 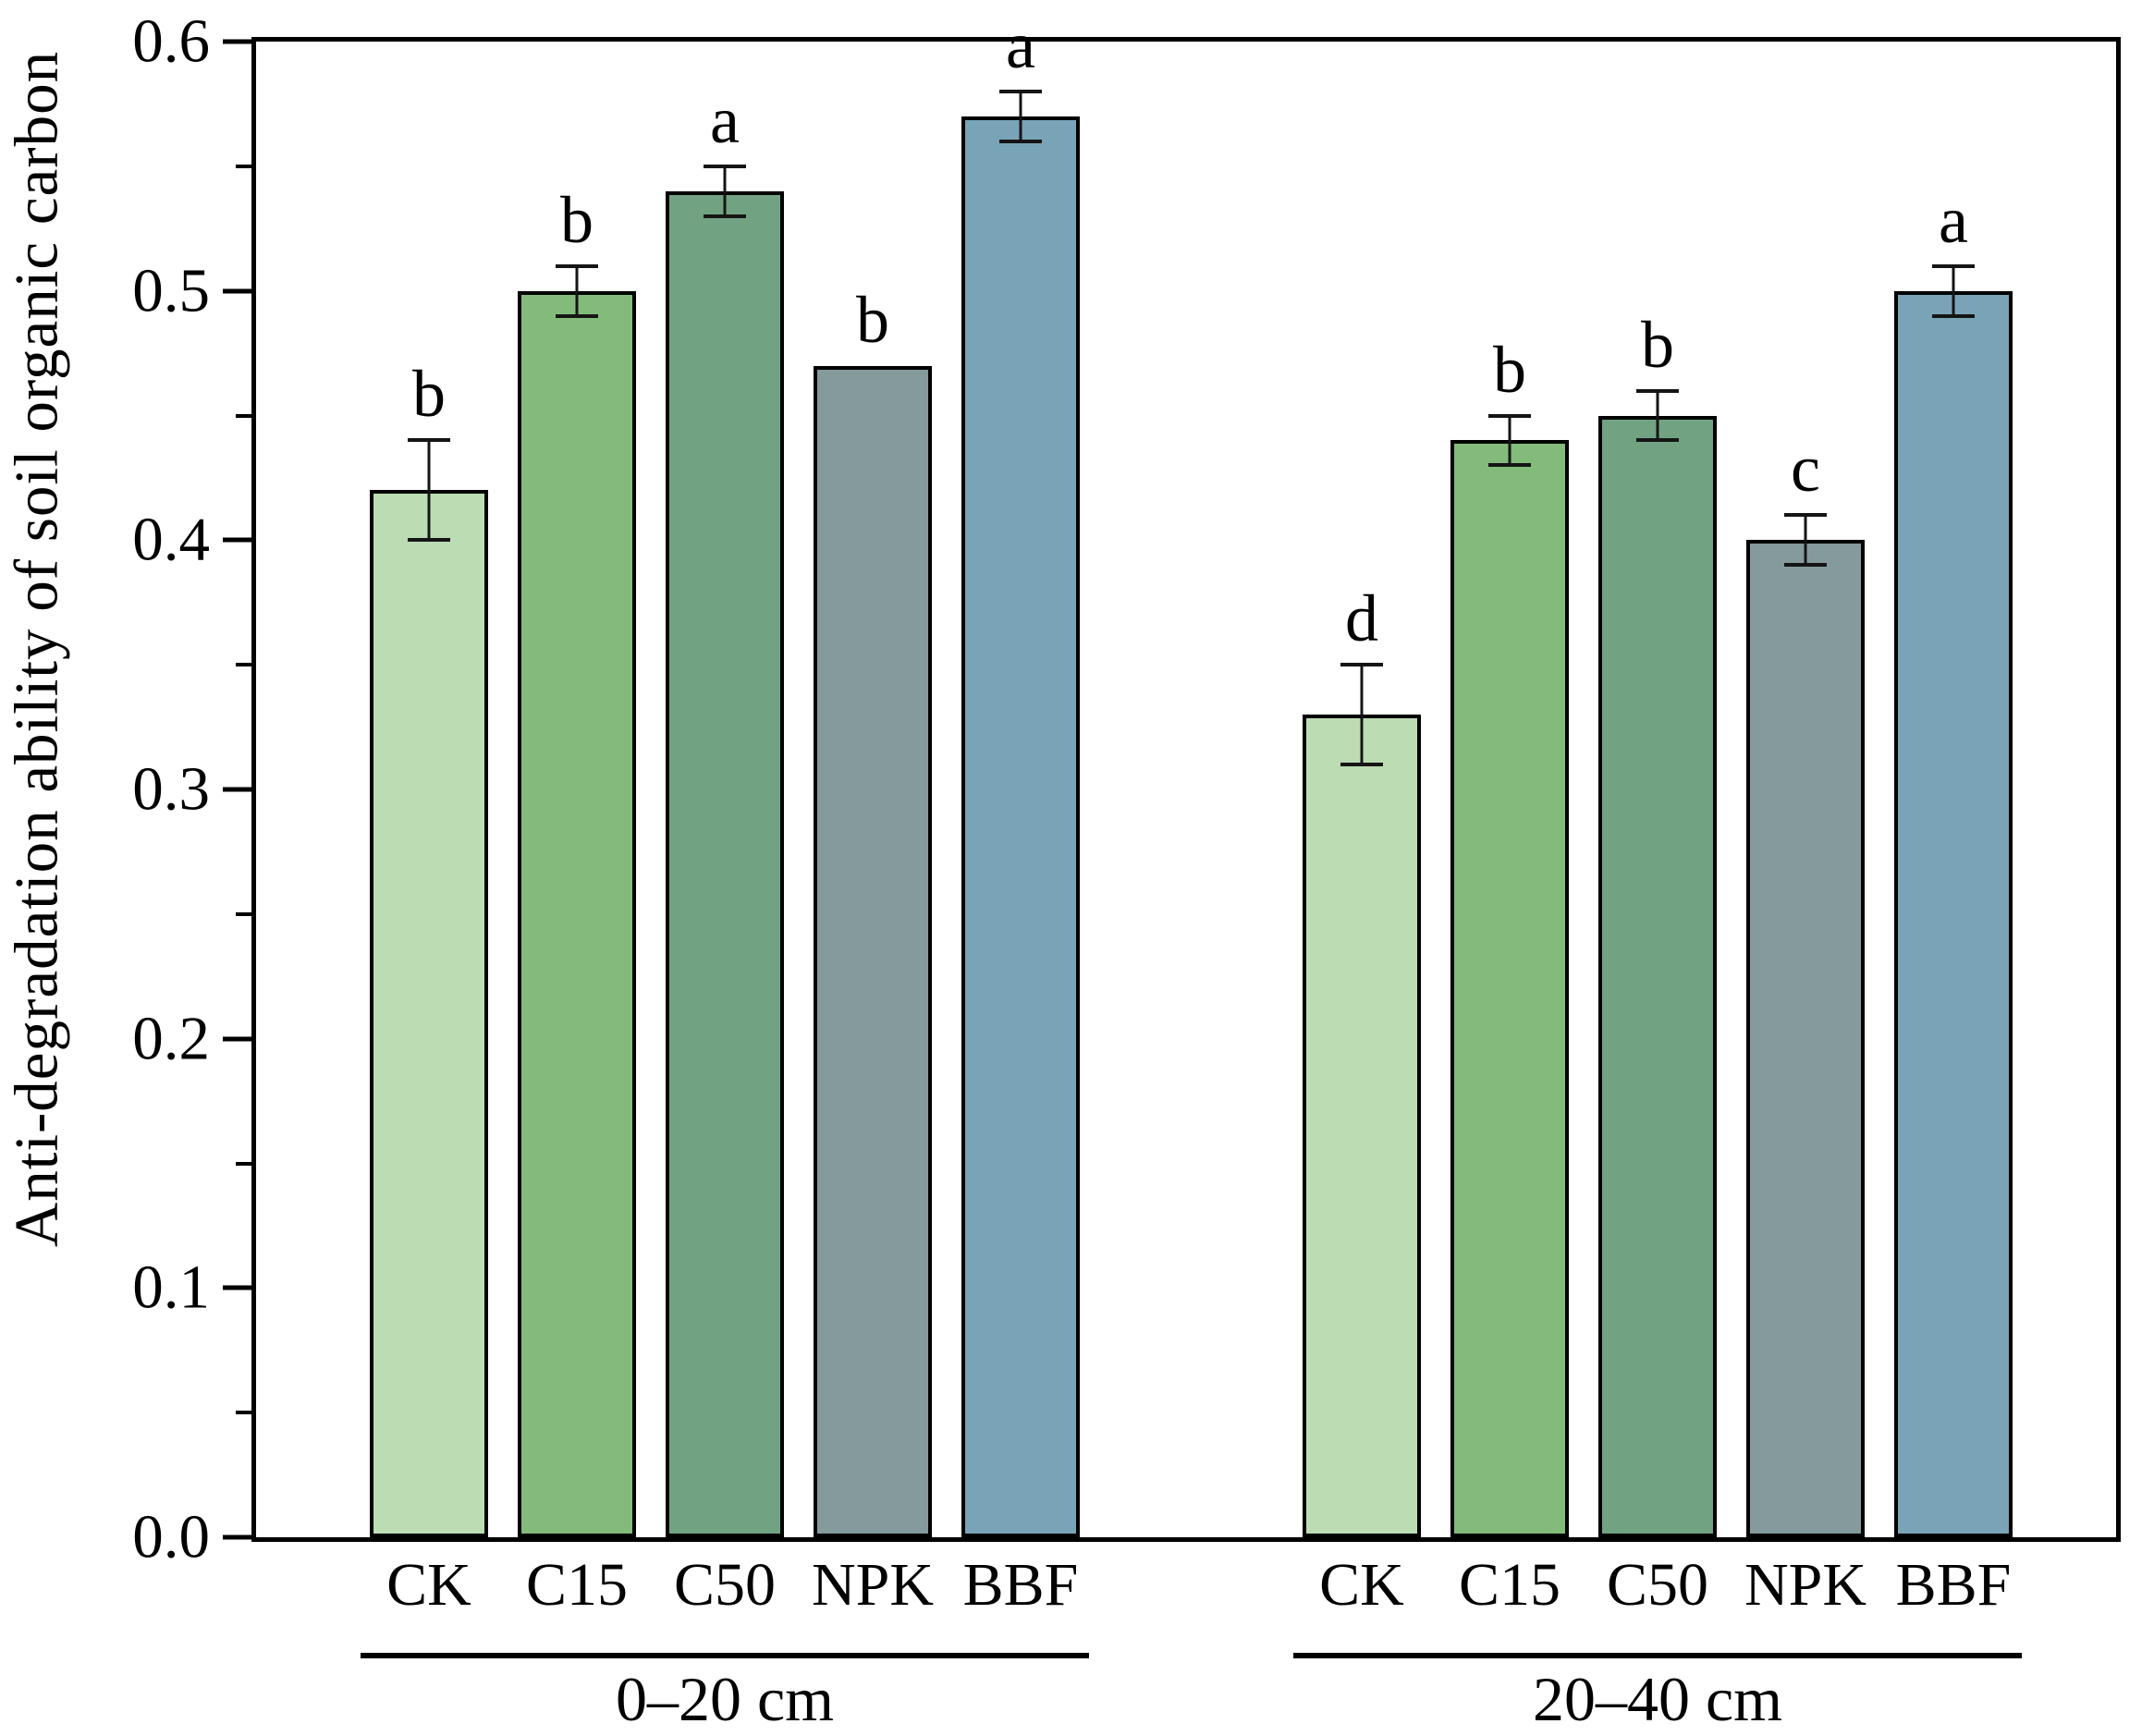 I want to click on significance-letter: d, so click(x=1361, y=618).